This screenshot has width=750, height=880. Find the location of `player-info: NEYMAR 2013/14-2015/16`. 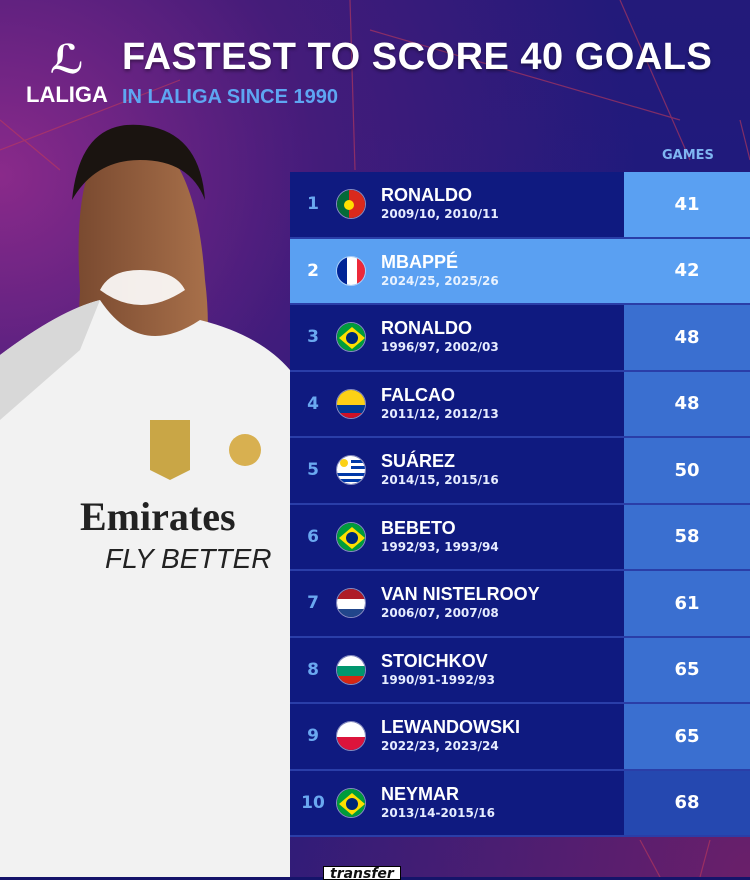

player-info: NEYMAR 2013/14-2015/16 is located at coordinates (438, 803).